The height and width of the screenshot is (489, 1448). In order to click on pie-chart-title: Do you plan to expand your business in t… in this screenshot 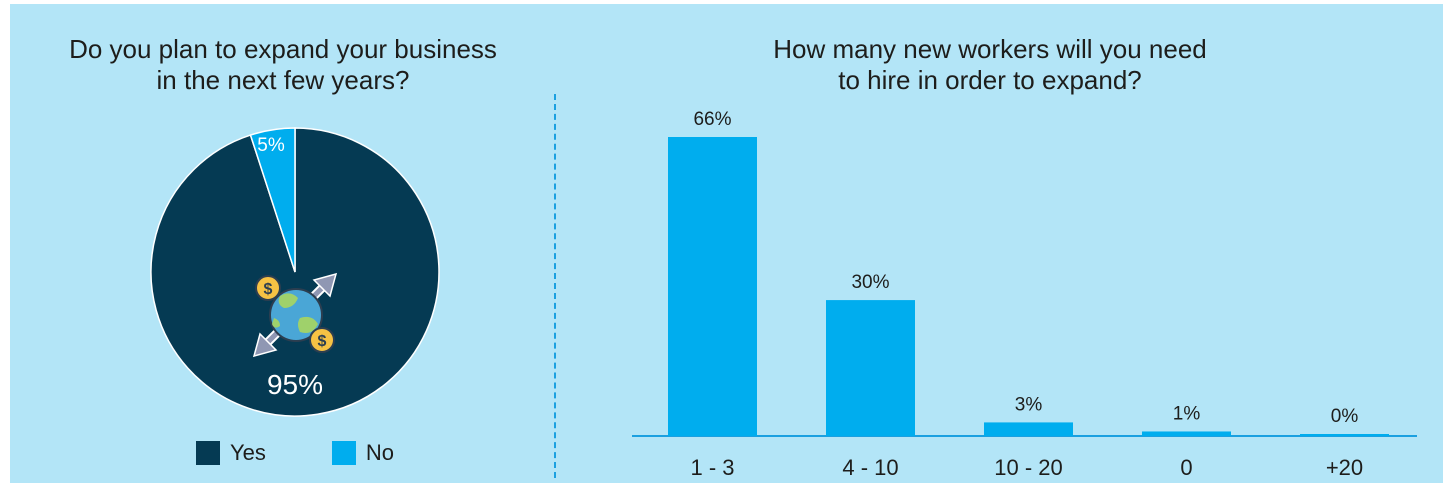, I will do `click(283, 65)`.